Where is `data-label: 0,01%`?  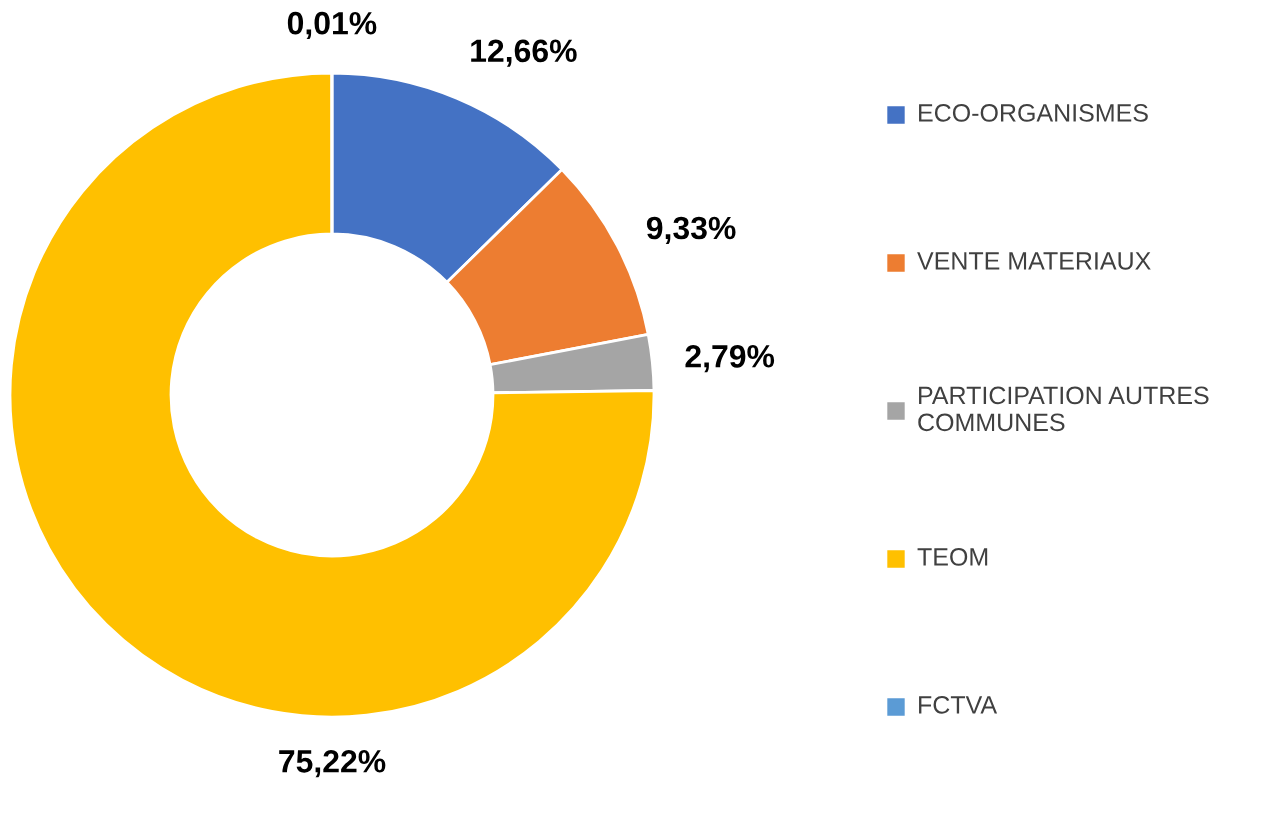
data-label: 0,01% is located at coordinates (332, 25).